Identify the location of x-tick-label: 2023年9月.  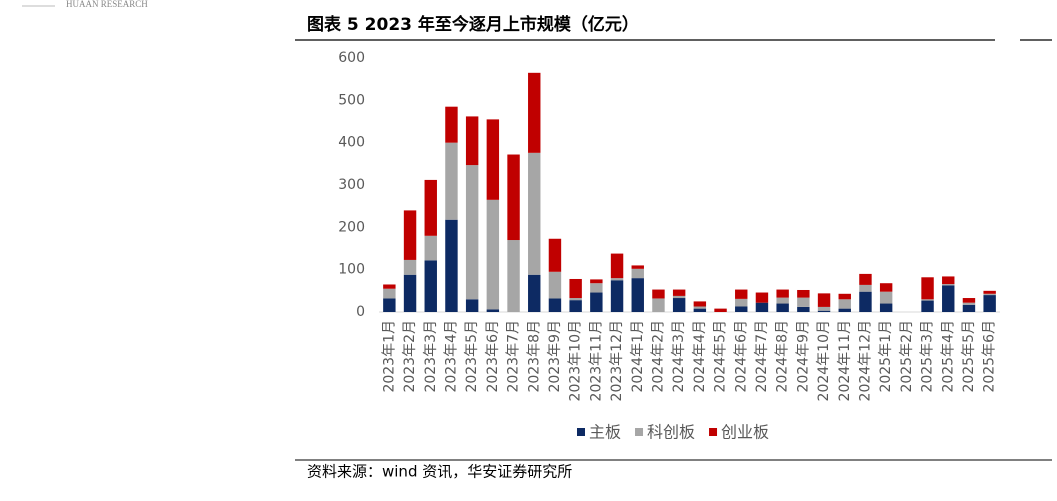
(555, 356).